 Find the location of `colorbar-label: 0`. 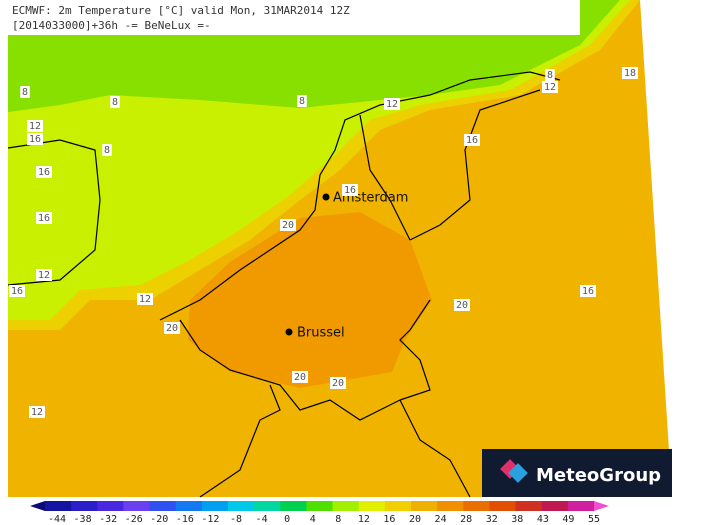

colorbar-label: 0 is located at coordinates (287, 519).